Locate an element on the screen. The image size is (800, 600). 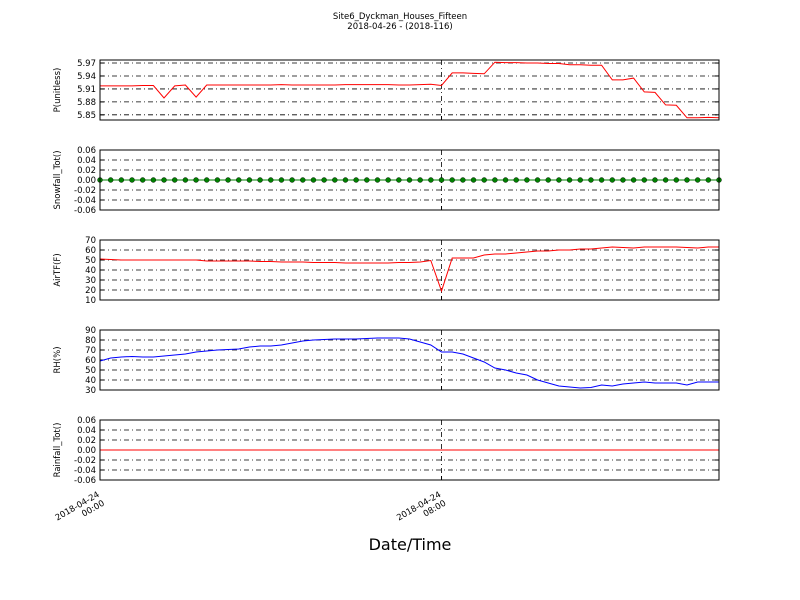
y-tick-label: 90 is located at coordinates (90, 331).